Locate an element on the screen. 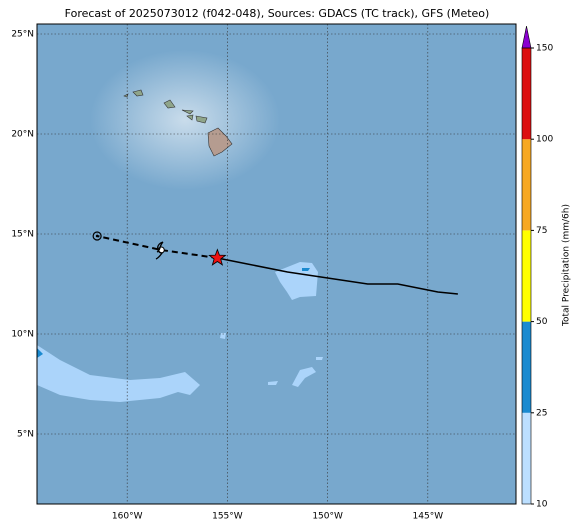  forecast-track is located at coordinates (157, 247).